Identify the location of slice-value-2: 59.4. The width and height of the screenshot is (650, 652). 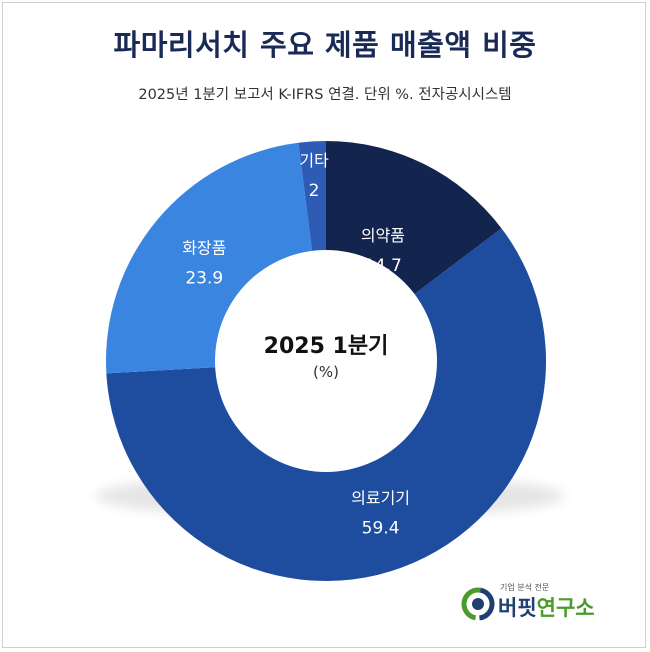
(381, 529).